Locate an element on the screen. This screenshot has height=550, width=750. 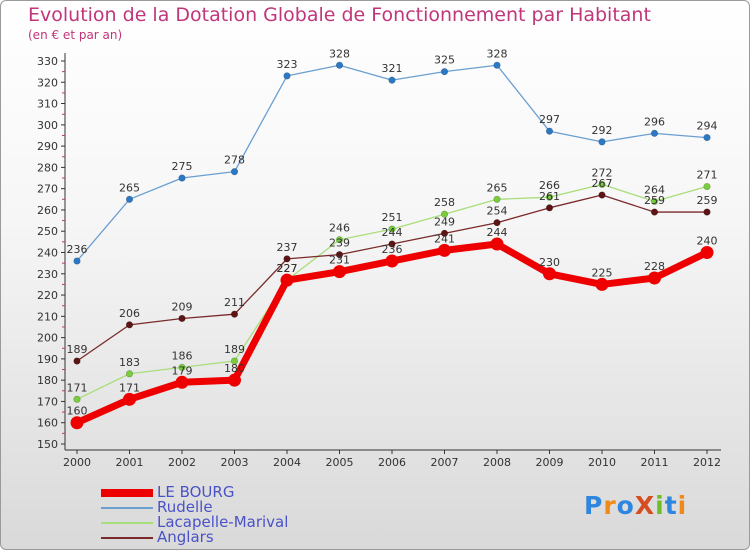
y-tick-label: 200 is located at coordinates (47, 338).